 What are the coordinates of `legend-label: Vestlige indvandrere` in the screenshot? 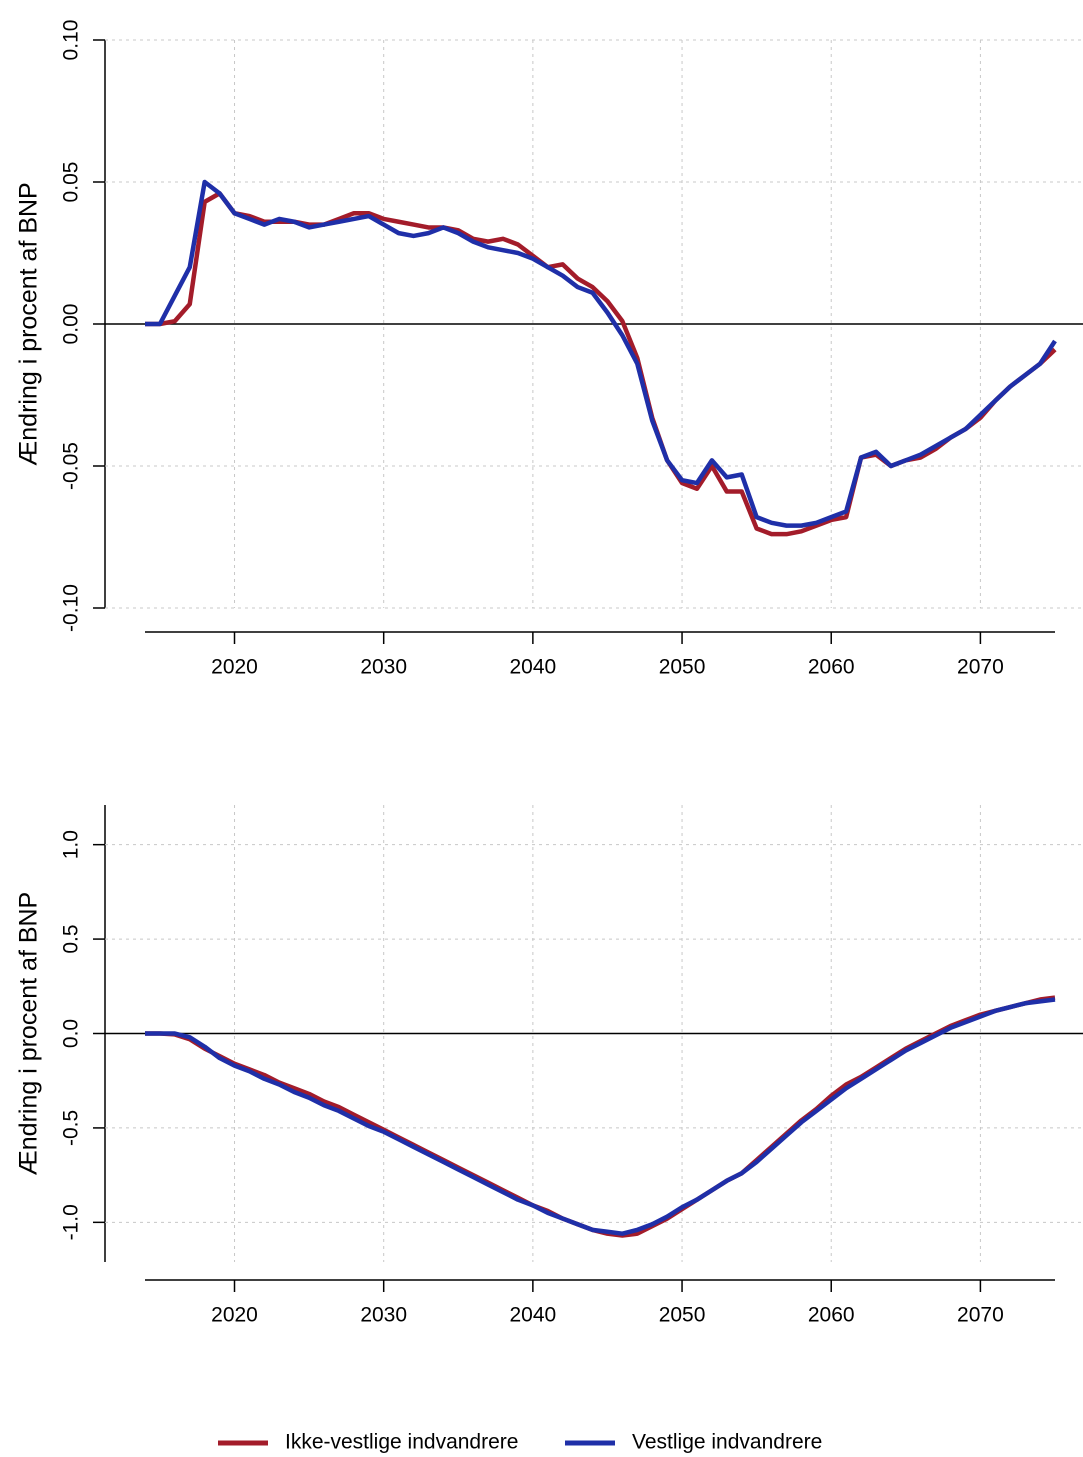 It's located at (727, 1442).